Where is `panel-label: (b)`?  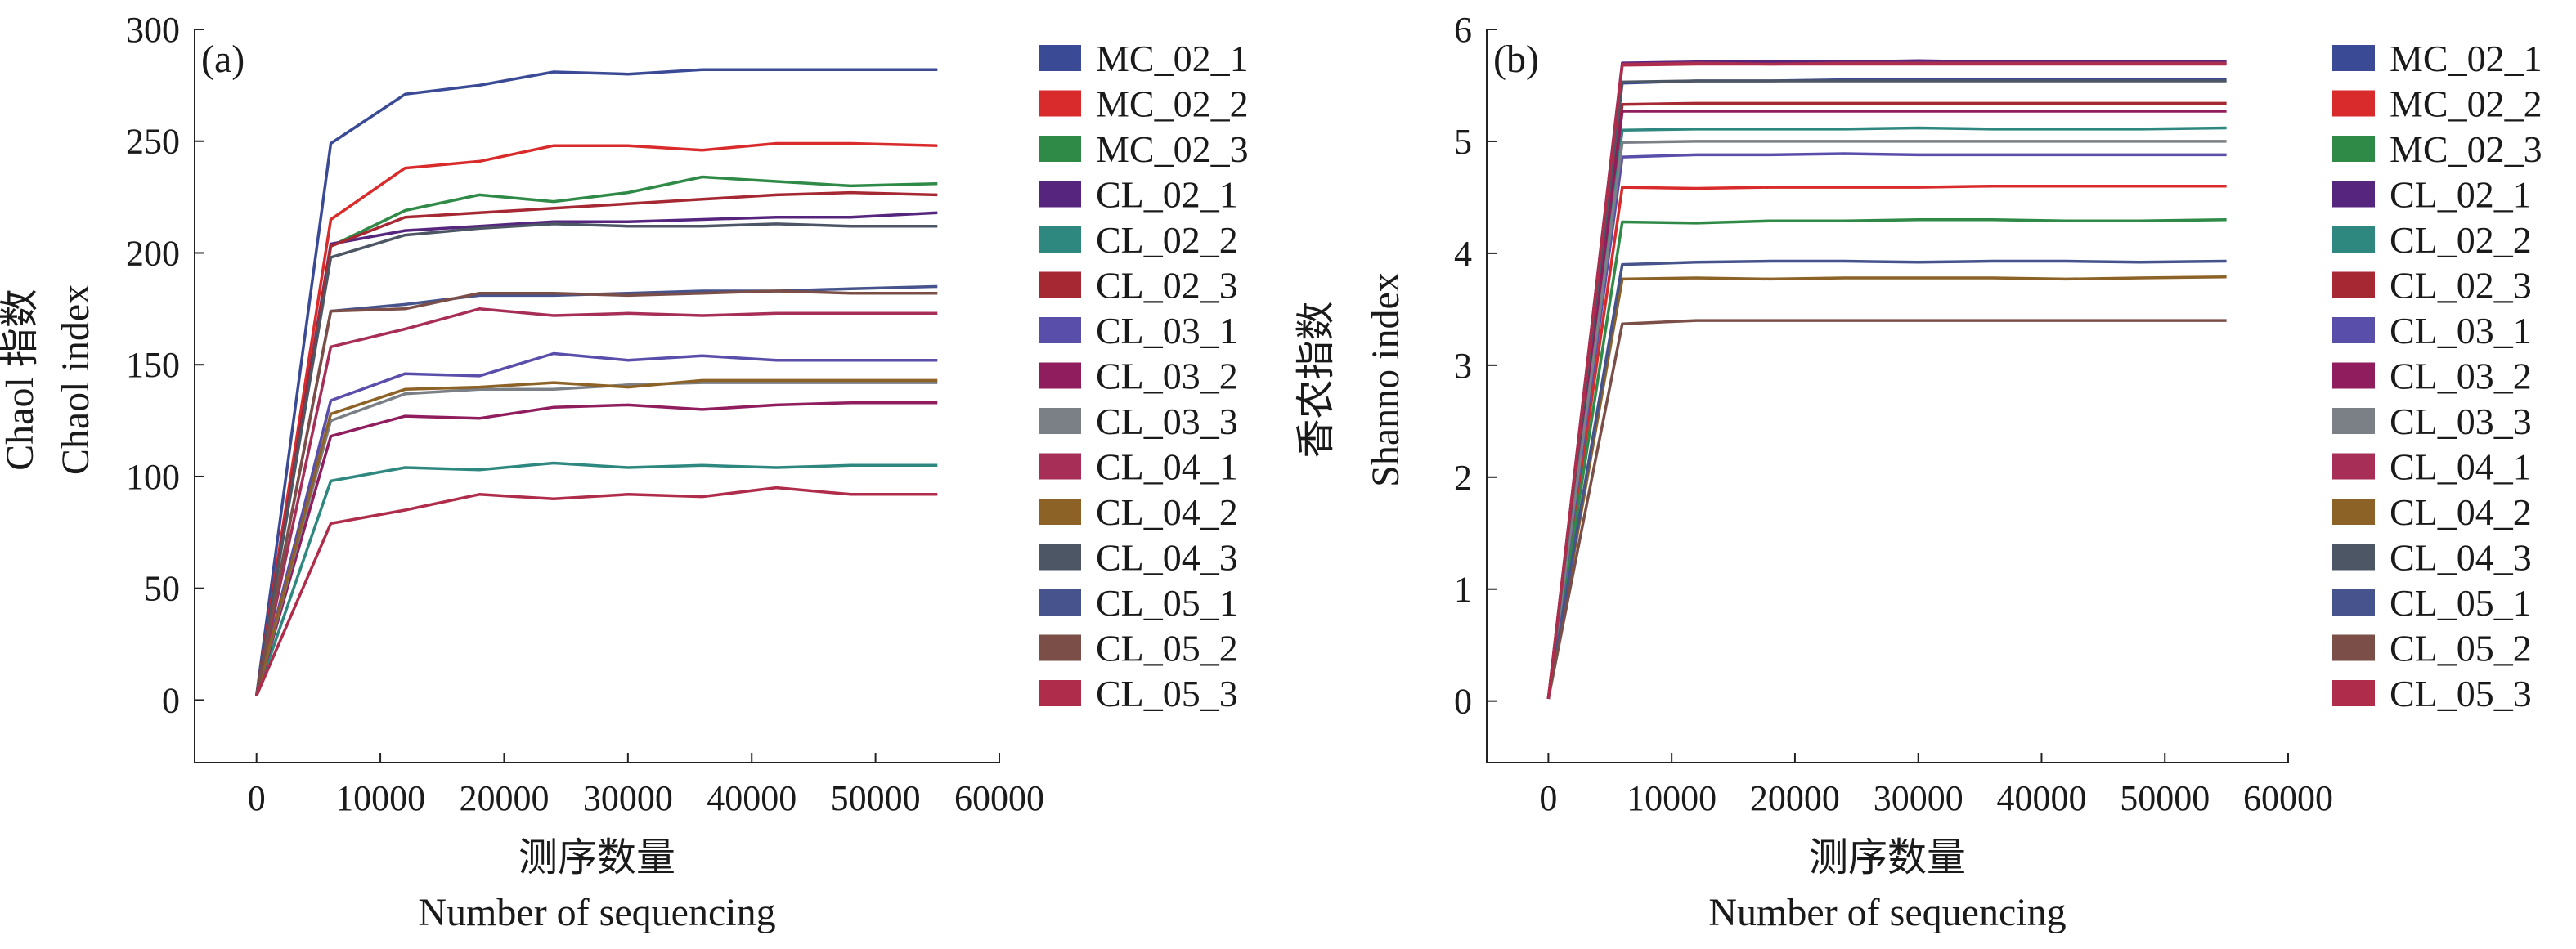 panel-label: (b) is located at coordinates (1516, 60).